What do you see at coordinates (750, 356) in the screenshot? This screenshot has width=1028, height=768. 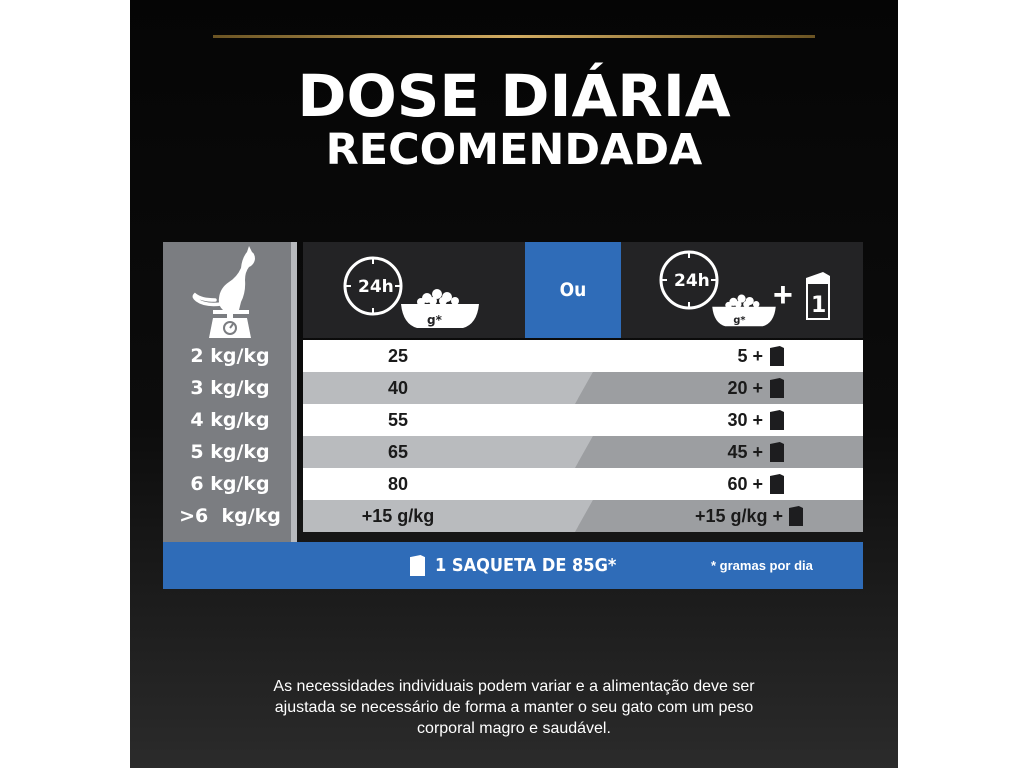 I see `mixed-value: 5 +` at bounding box center [750, 356].